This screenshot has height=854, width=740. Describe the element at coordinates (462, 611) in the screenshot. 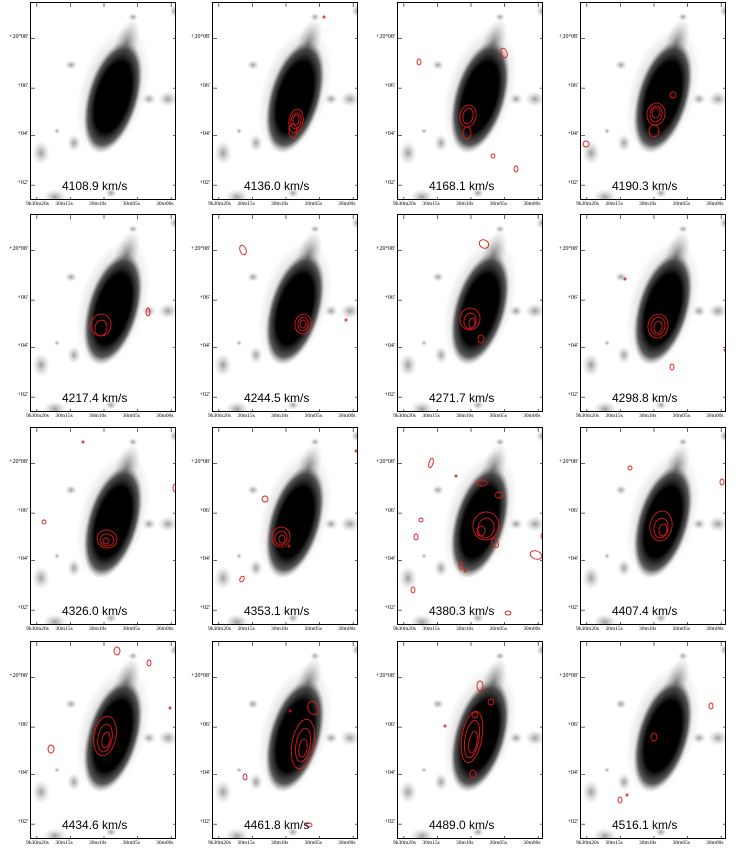

I see `velocity-label: 4380.3 km/s` at that location.